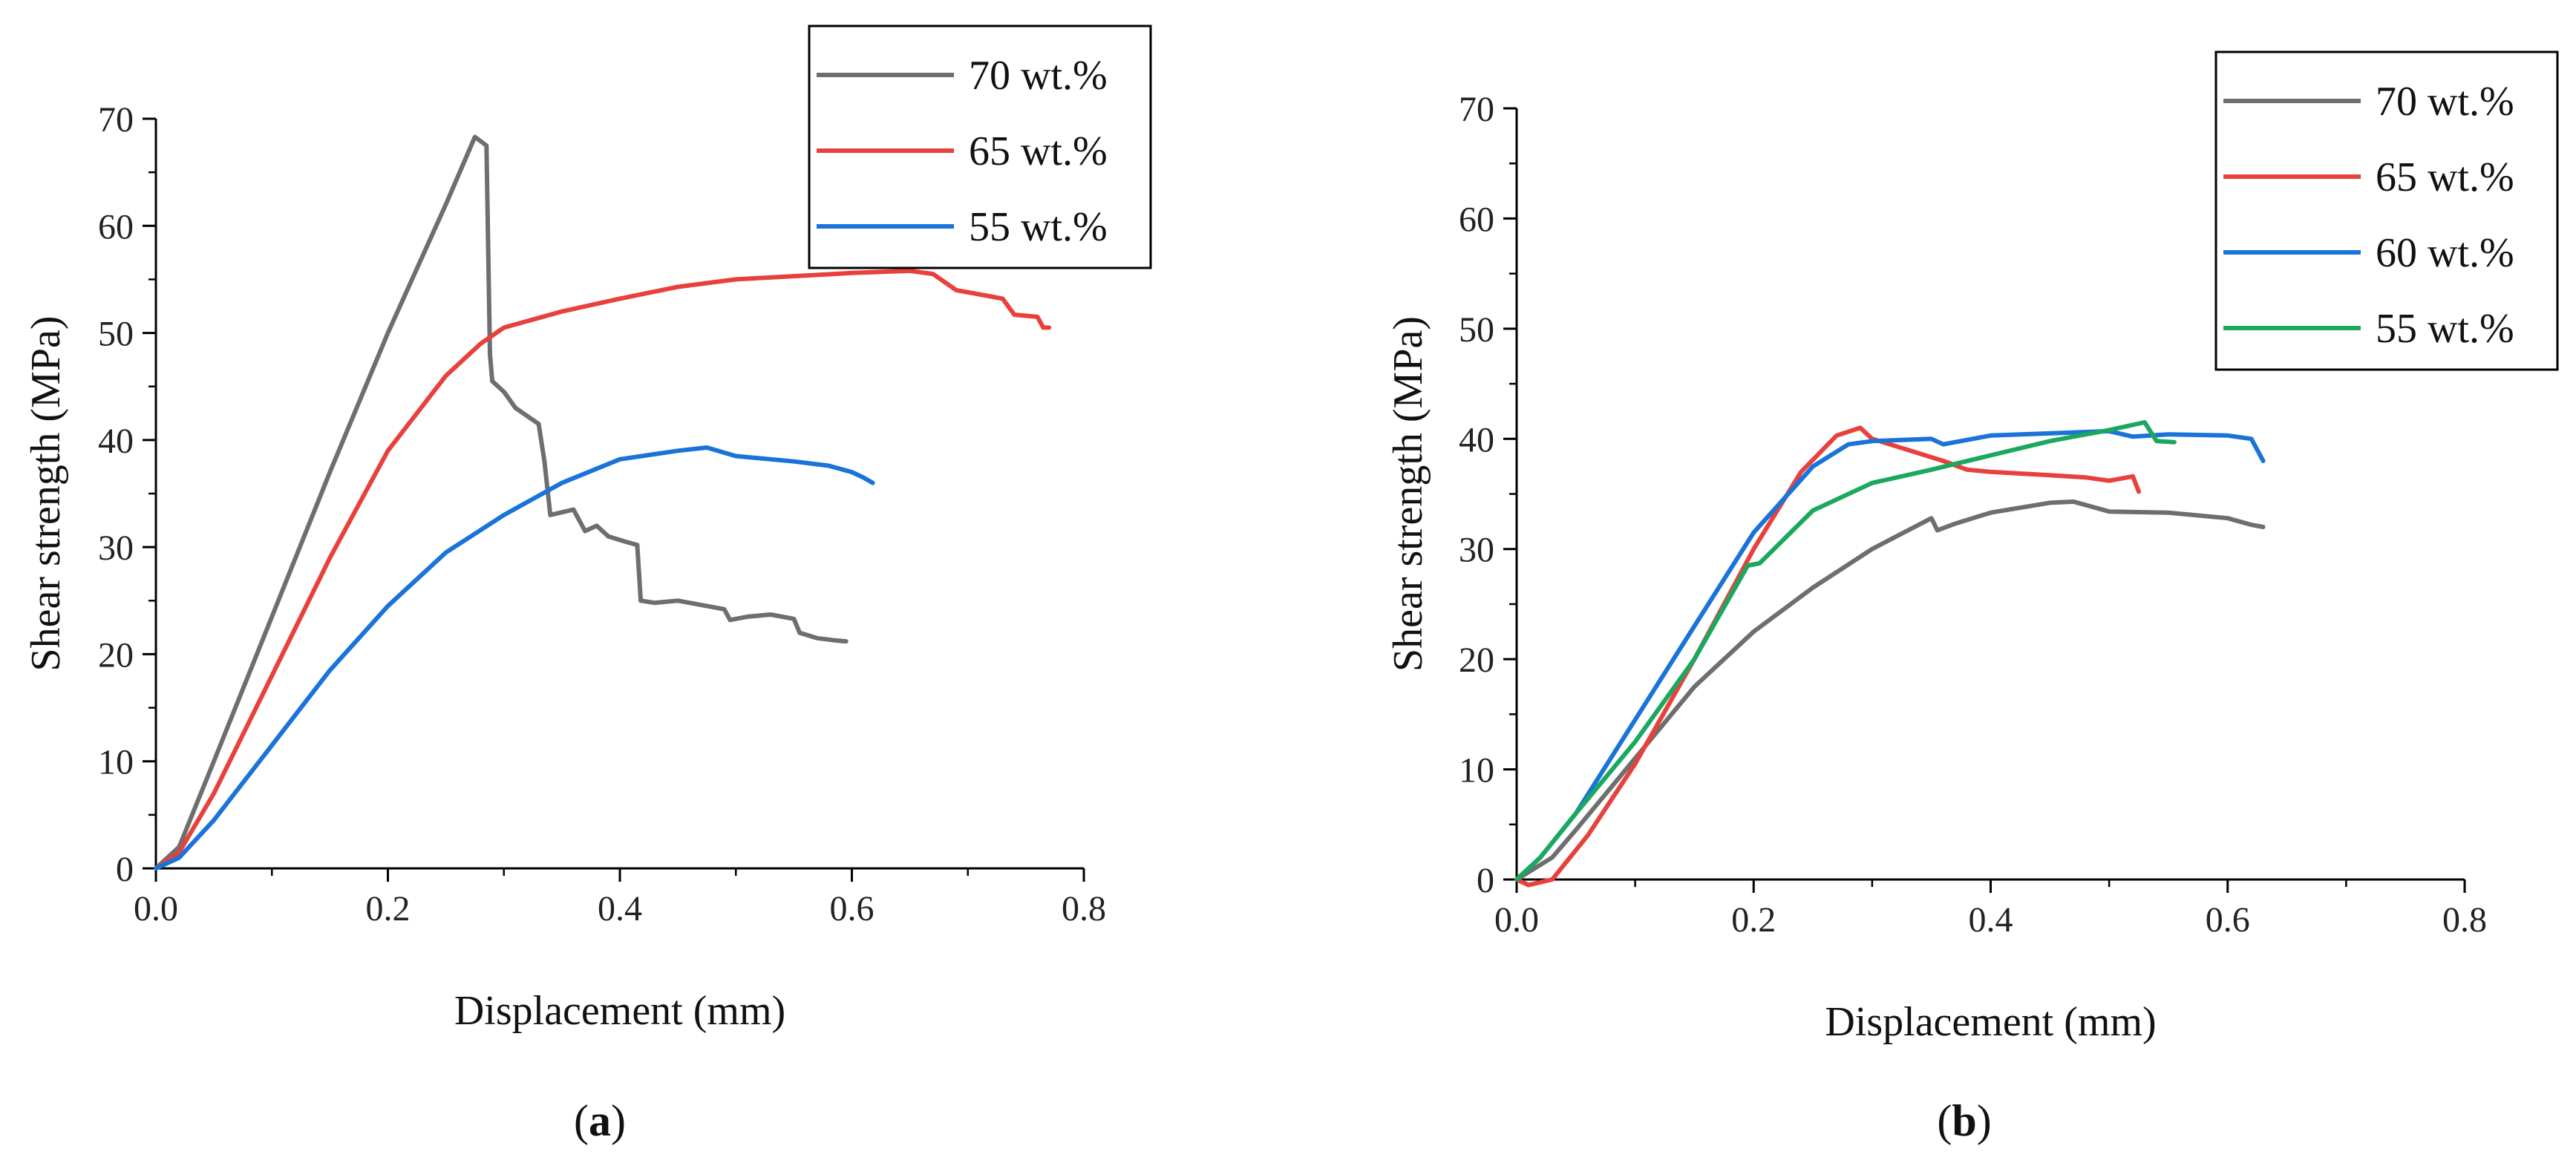 This screenshot has height=1166, width=2576. Describe the element at coordinates (116, 226) in the screenshot. I see `panel-a-y-tick-label: 60` at that location.